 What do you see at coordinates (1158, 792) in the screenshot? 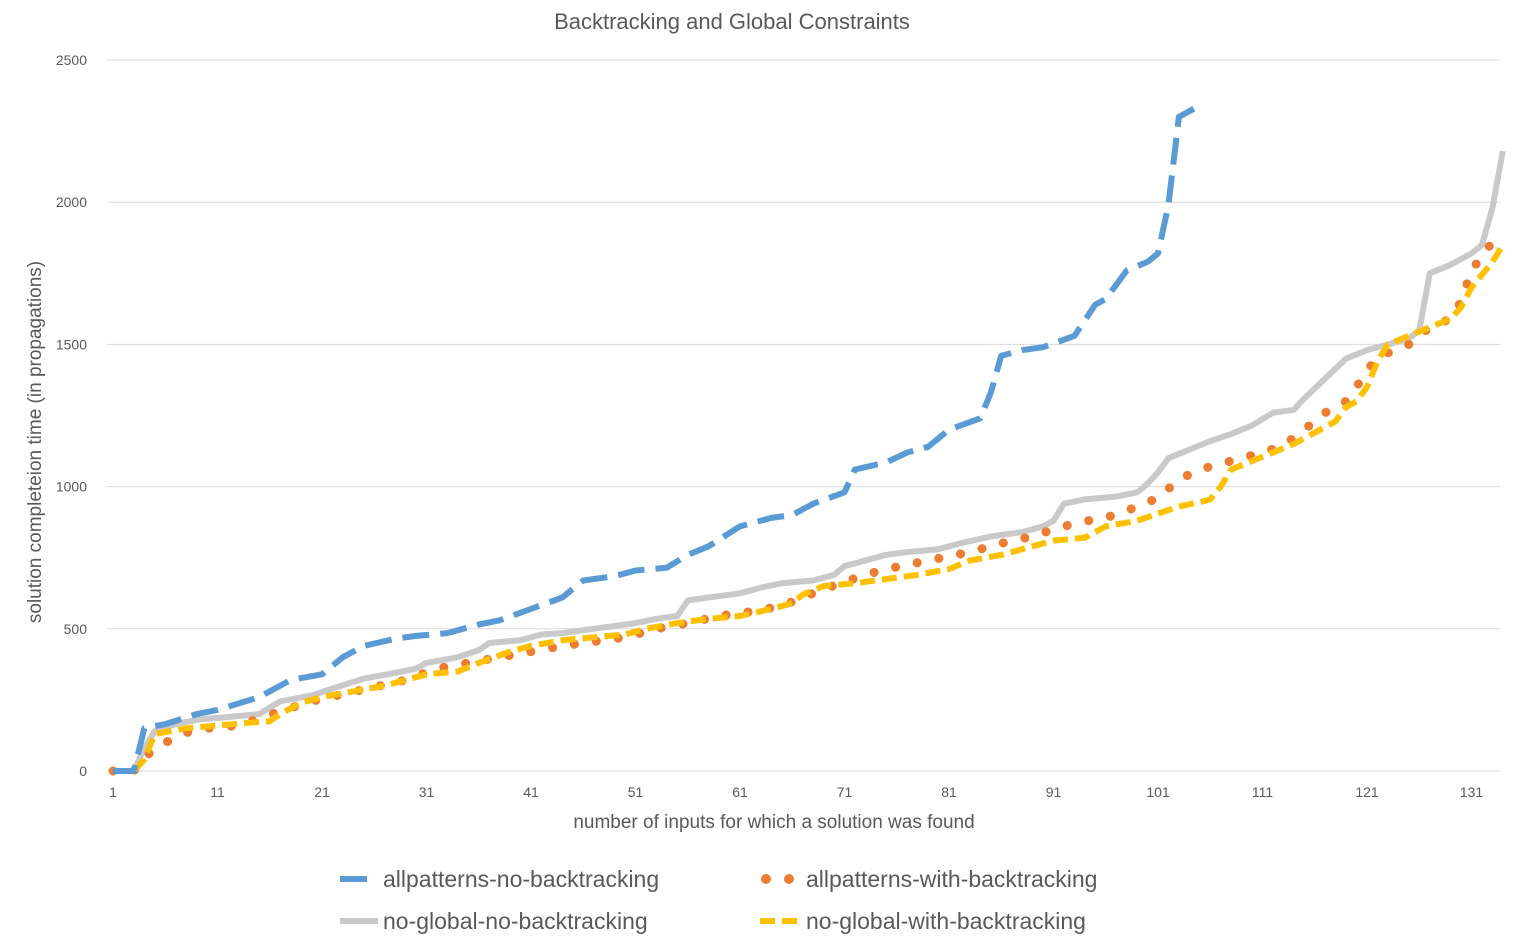
I see `x-tick-label: 101` at bounding box center [1158, 792].